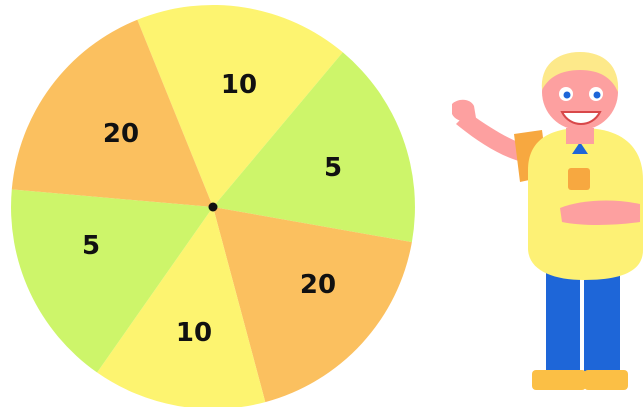 Image resolution: width=643 pixels, height=411 pixels. Describe the element at coordinates (563, 318) in the screenshot. I see `host-left-leg` at that location.